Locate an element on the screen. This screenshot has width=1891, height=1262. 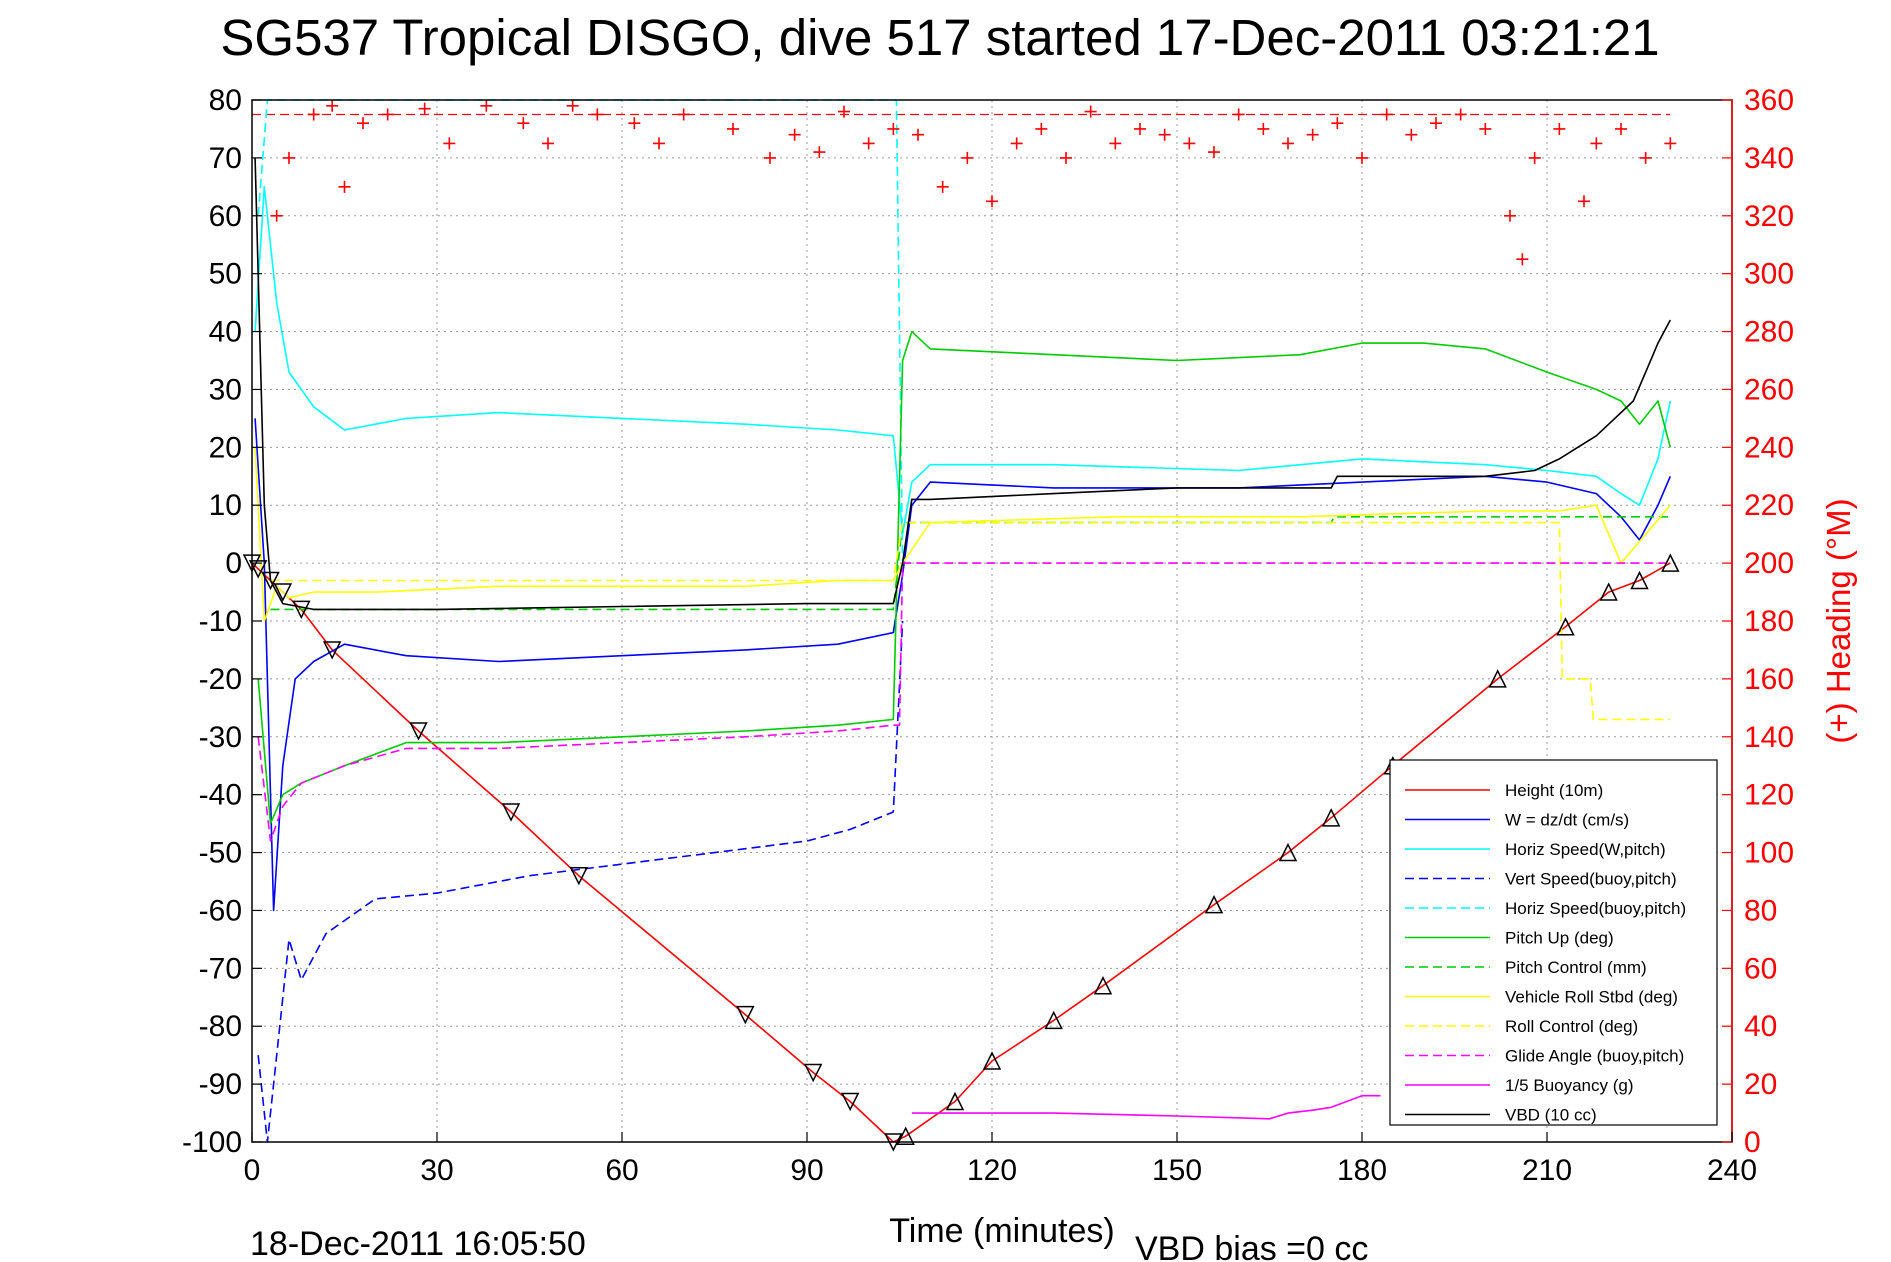
right-tick-label: 360 is located at coordinates (1769, 100).